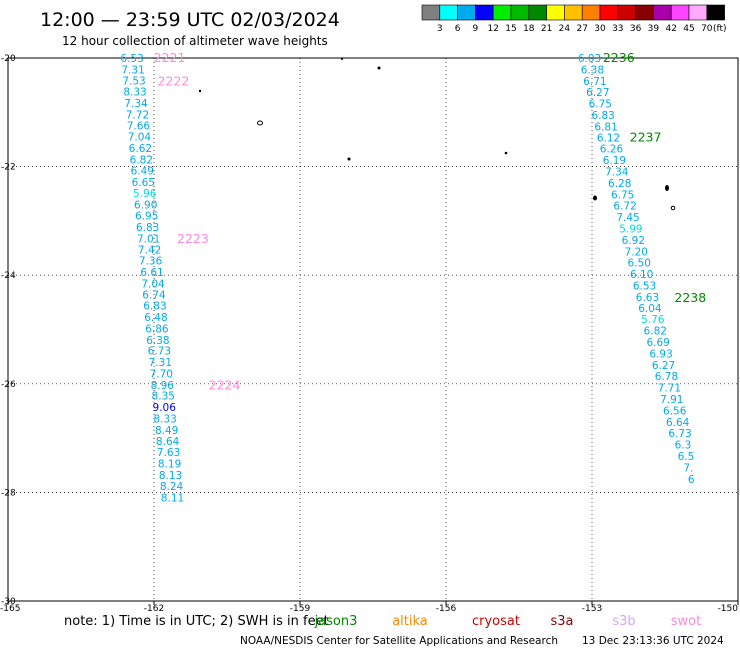 This screenshot has height=654, width=740. Describe the element at coordinates (476, 29) in the screenshot. I see `colorbar-tick-label: 9` at that location.